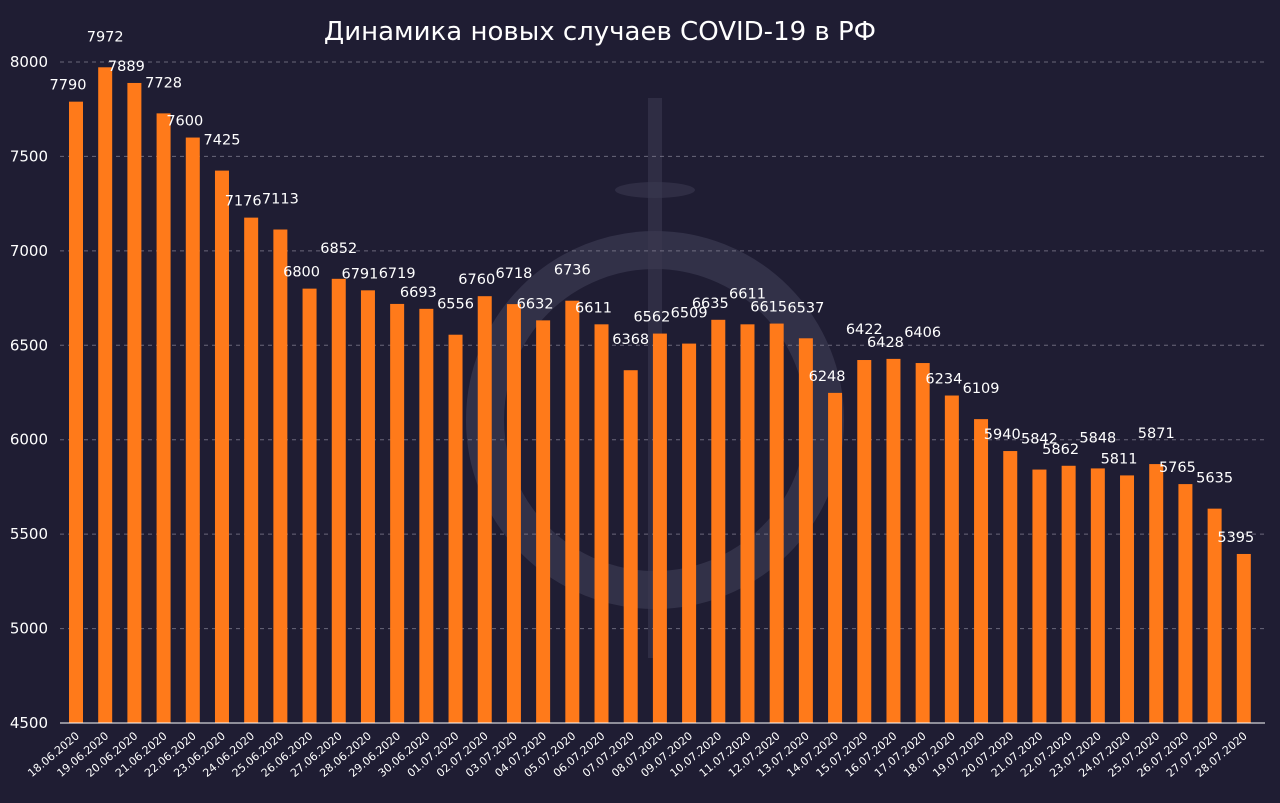 Image resolution: width=1280 pixels, height=803 pixels. Describe the element at coordinates (981, 389) in the screenshot. I see `data-label: 6109` at that location.